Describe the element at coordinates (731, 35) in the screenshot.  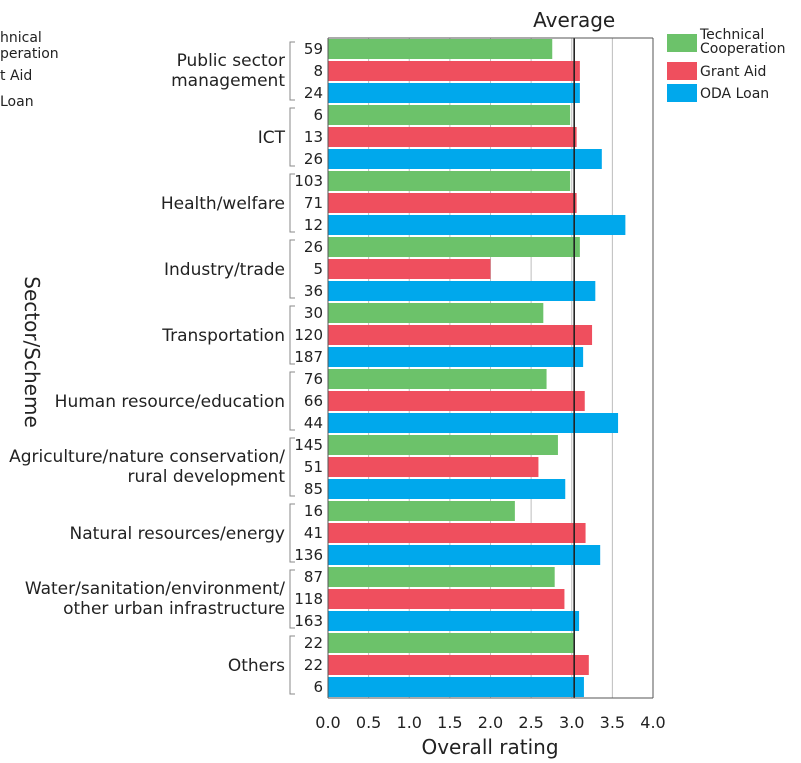
I see `legend-label: Technical` at that location.